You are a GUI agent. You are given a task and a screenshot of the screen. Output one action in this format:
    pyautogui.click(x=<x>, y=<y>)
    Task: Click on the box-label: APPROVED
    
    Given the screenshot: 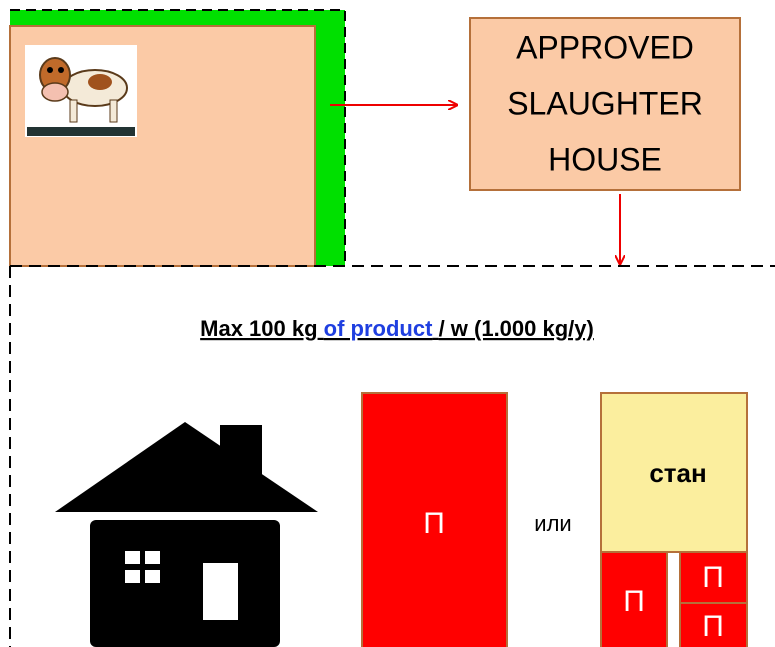 What is the action you would take?
    pyautogui.click(x=605, y=47)
    